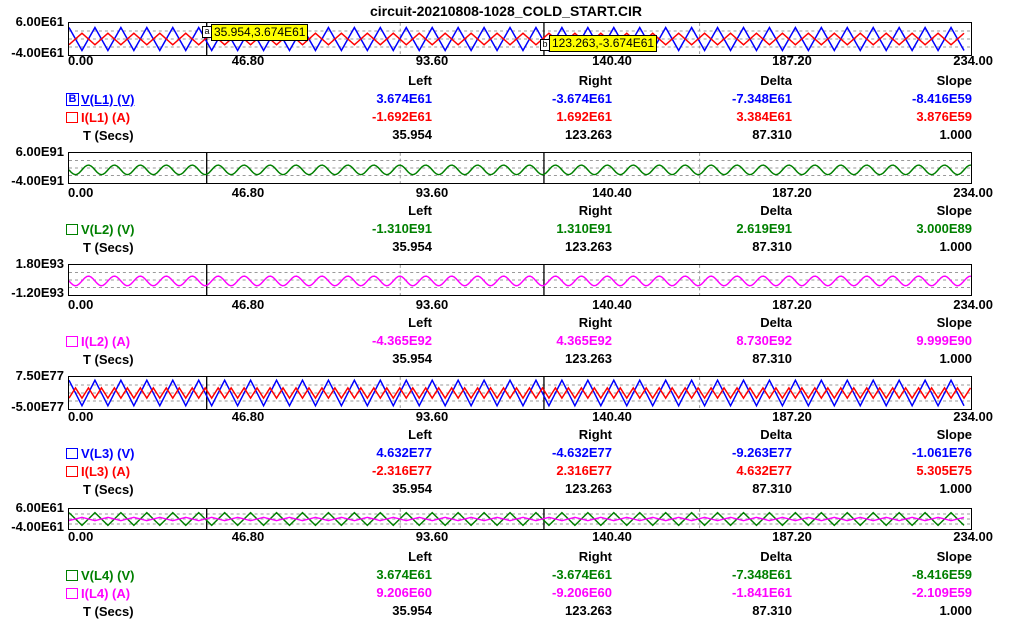 The height and width of the screenshot is (636, 1012). Describe the element at coordinates (402, 470) in the screenshot. I see `cursor-value-left: -2.316E77` at that location.